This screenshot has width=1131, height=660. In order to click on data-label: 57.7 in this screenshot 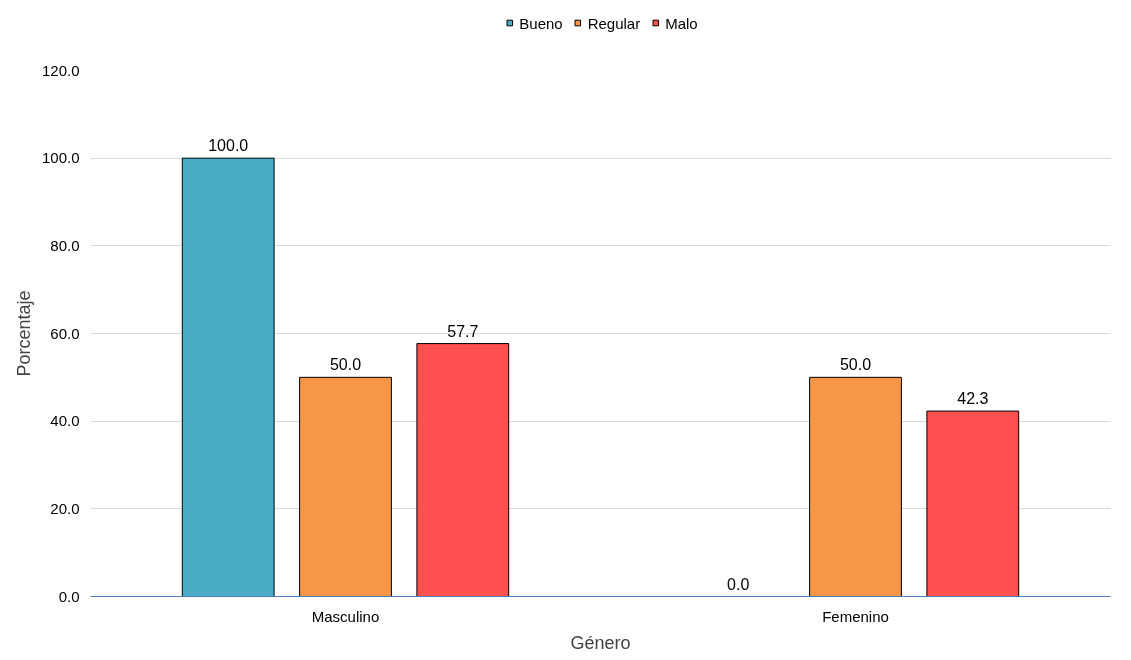, I will do `click(463, 331)`.